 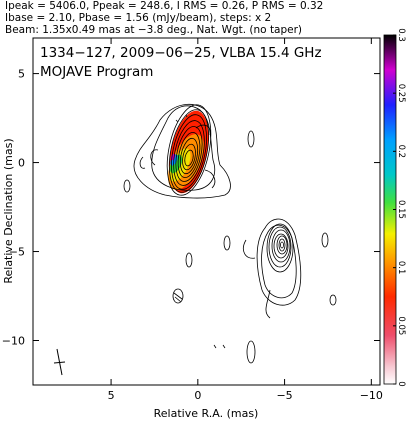 I want to click on y-tick-label: 5, so click(x=21, y=74).